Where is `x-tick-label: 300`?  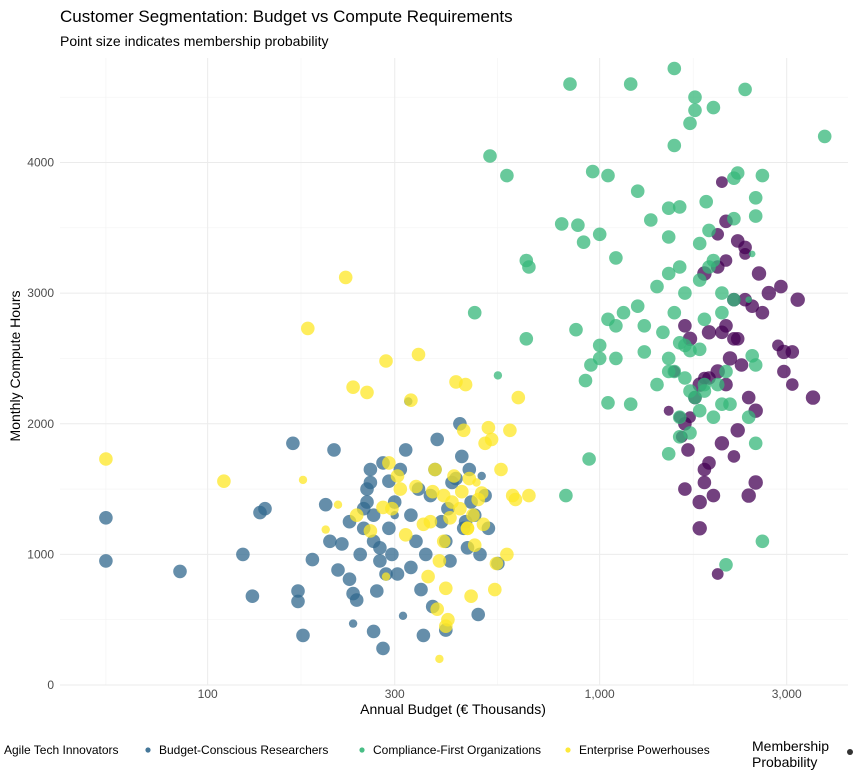
x-tick-label: 300 is located at coordinates (395, 694).